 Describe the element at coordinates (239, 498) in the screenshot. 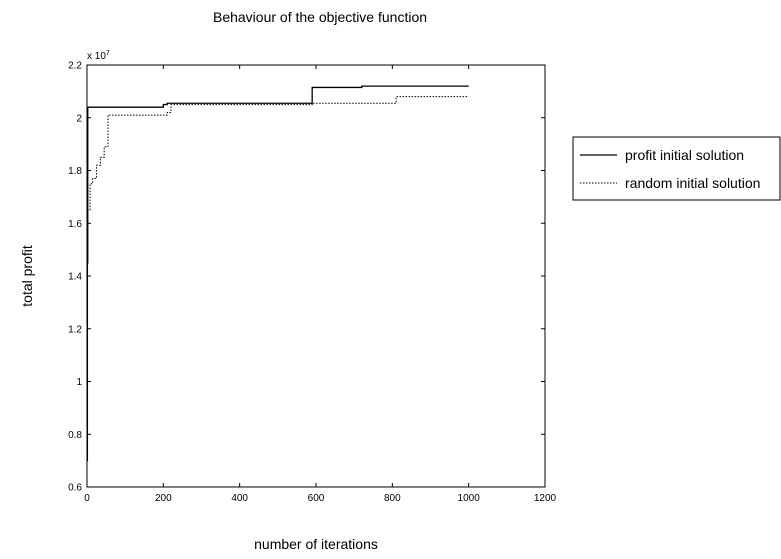

I see `x-tick-label: 400` at that location.